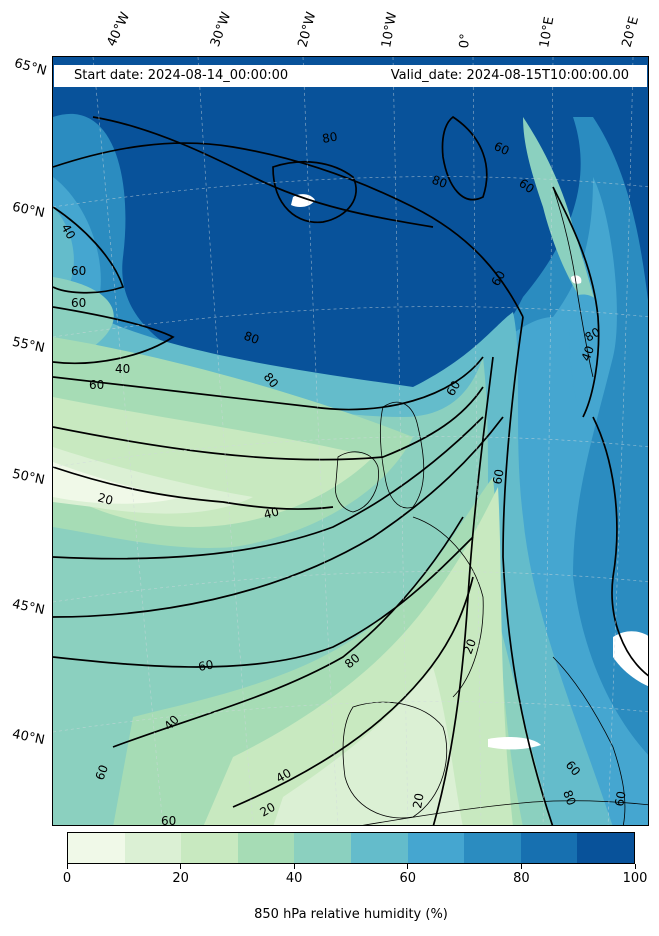 The height and width of the screenshot is (936, 659). Describe the element at coordinates (521, 878) in the screenshot. I see `colorbar-tick-label: 80` at that location.